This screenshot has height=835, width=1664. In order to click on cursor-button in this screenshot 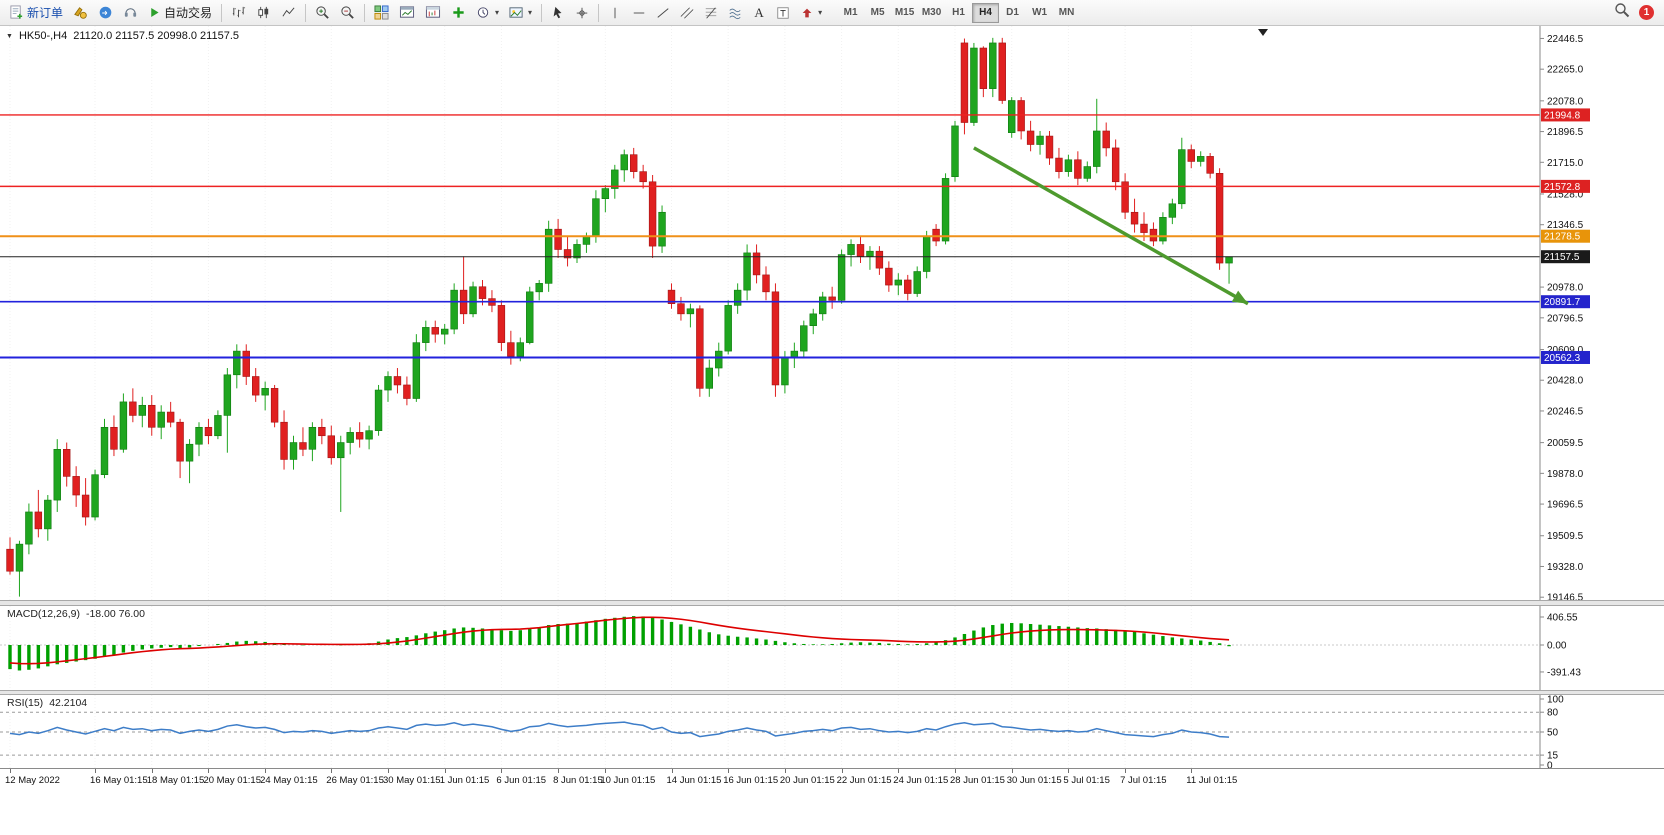, I will do `click(558, 13)`.